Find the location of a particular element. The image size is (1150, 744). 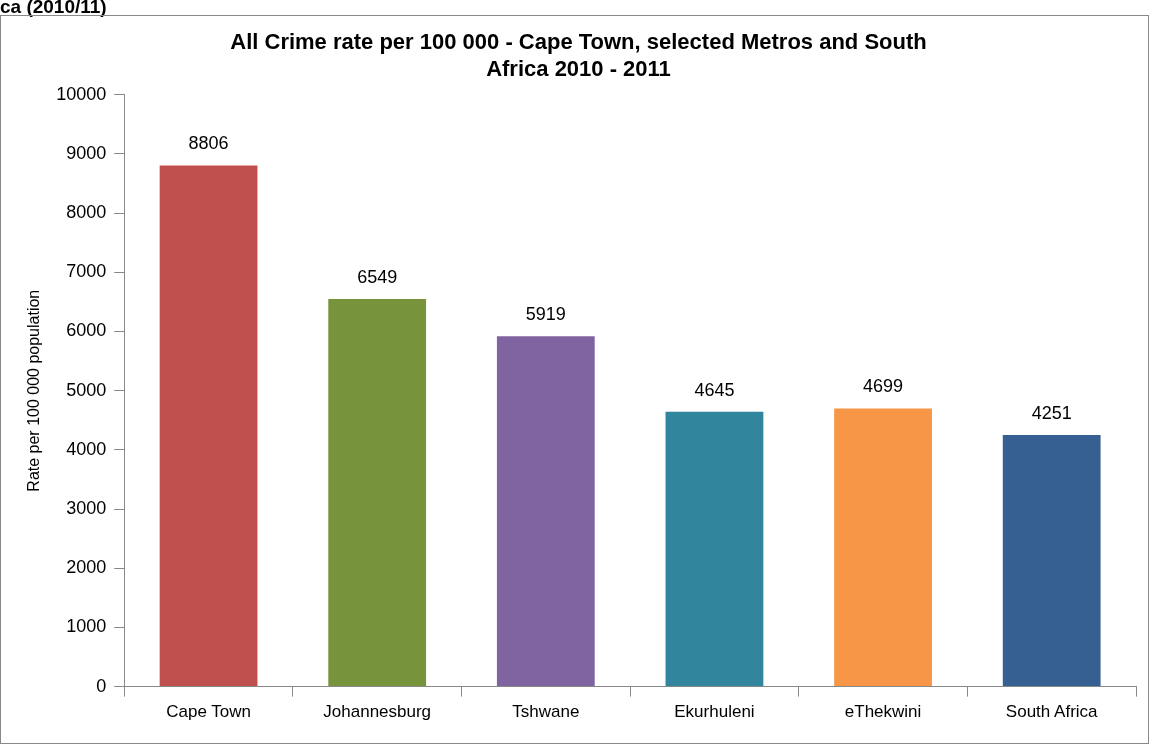

y-tick-label: 9000 is located at coordinates (86, 152).